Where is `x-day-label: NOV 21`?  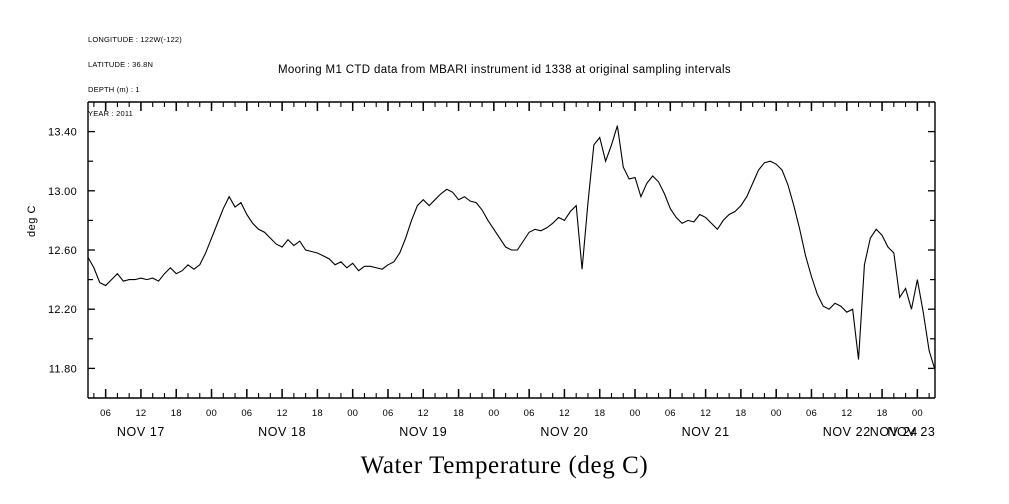
x-day-label: NOV 21 is located at coordinates (706, 432).